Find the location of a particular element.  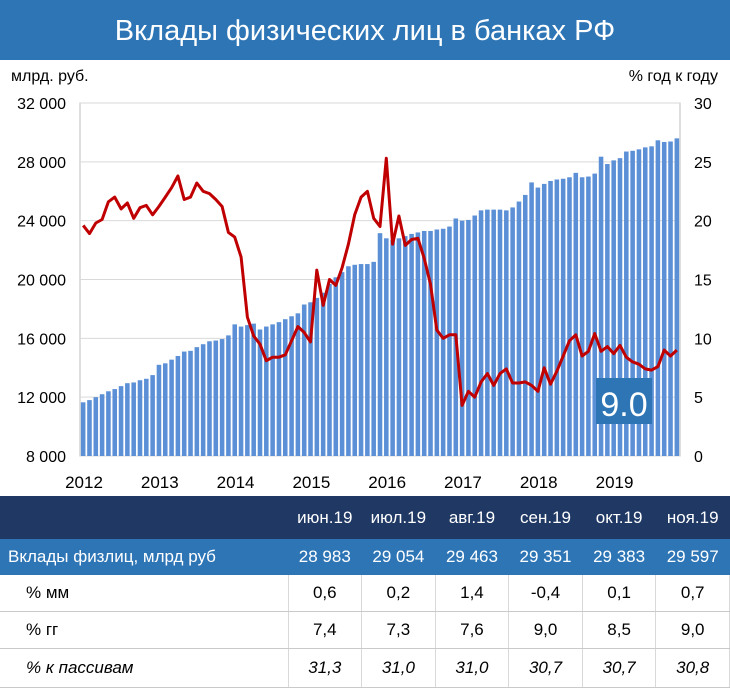

row-label: % мм is located at coordinates (144, 593).